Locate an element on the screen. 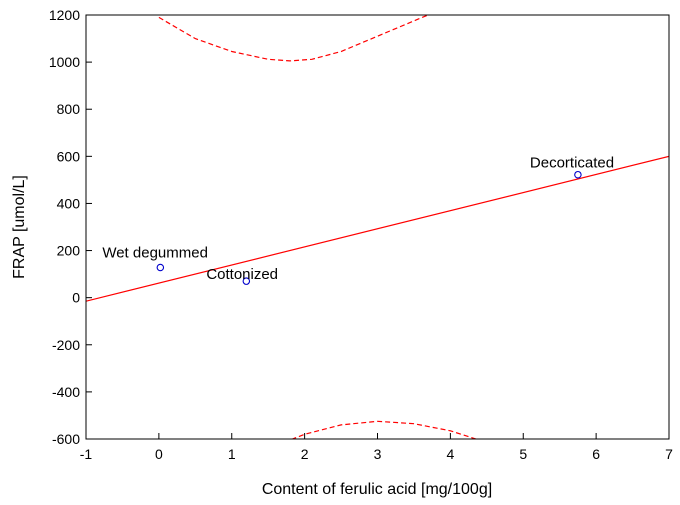 This screenshot has height=505, width=680. x-tick-label-0: -1 is located at coordinates (86, 454).